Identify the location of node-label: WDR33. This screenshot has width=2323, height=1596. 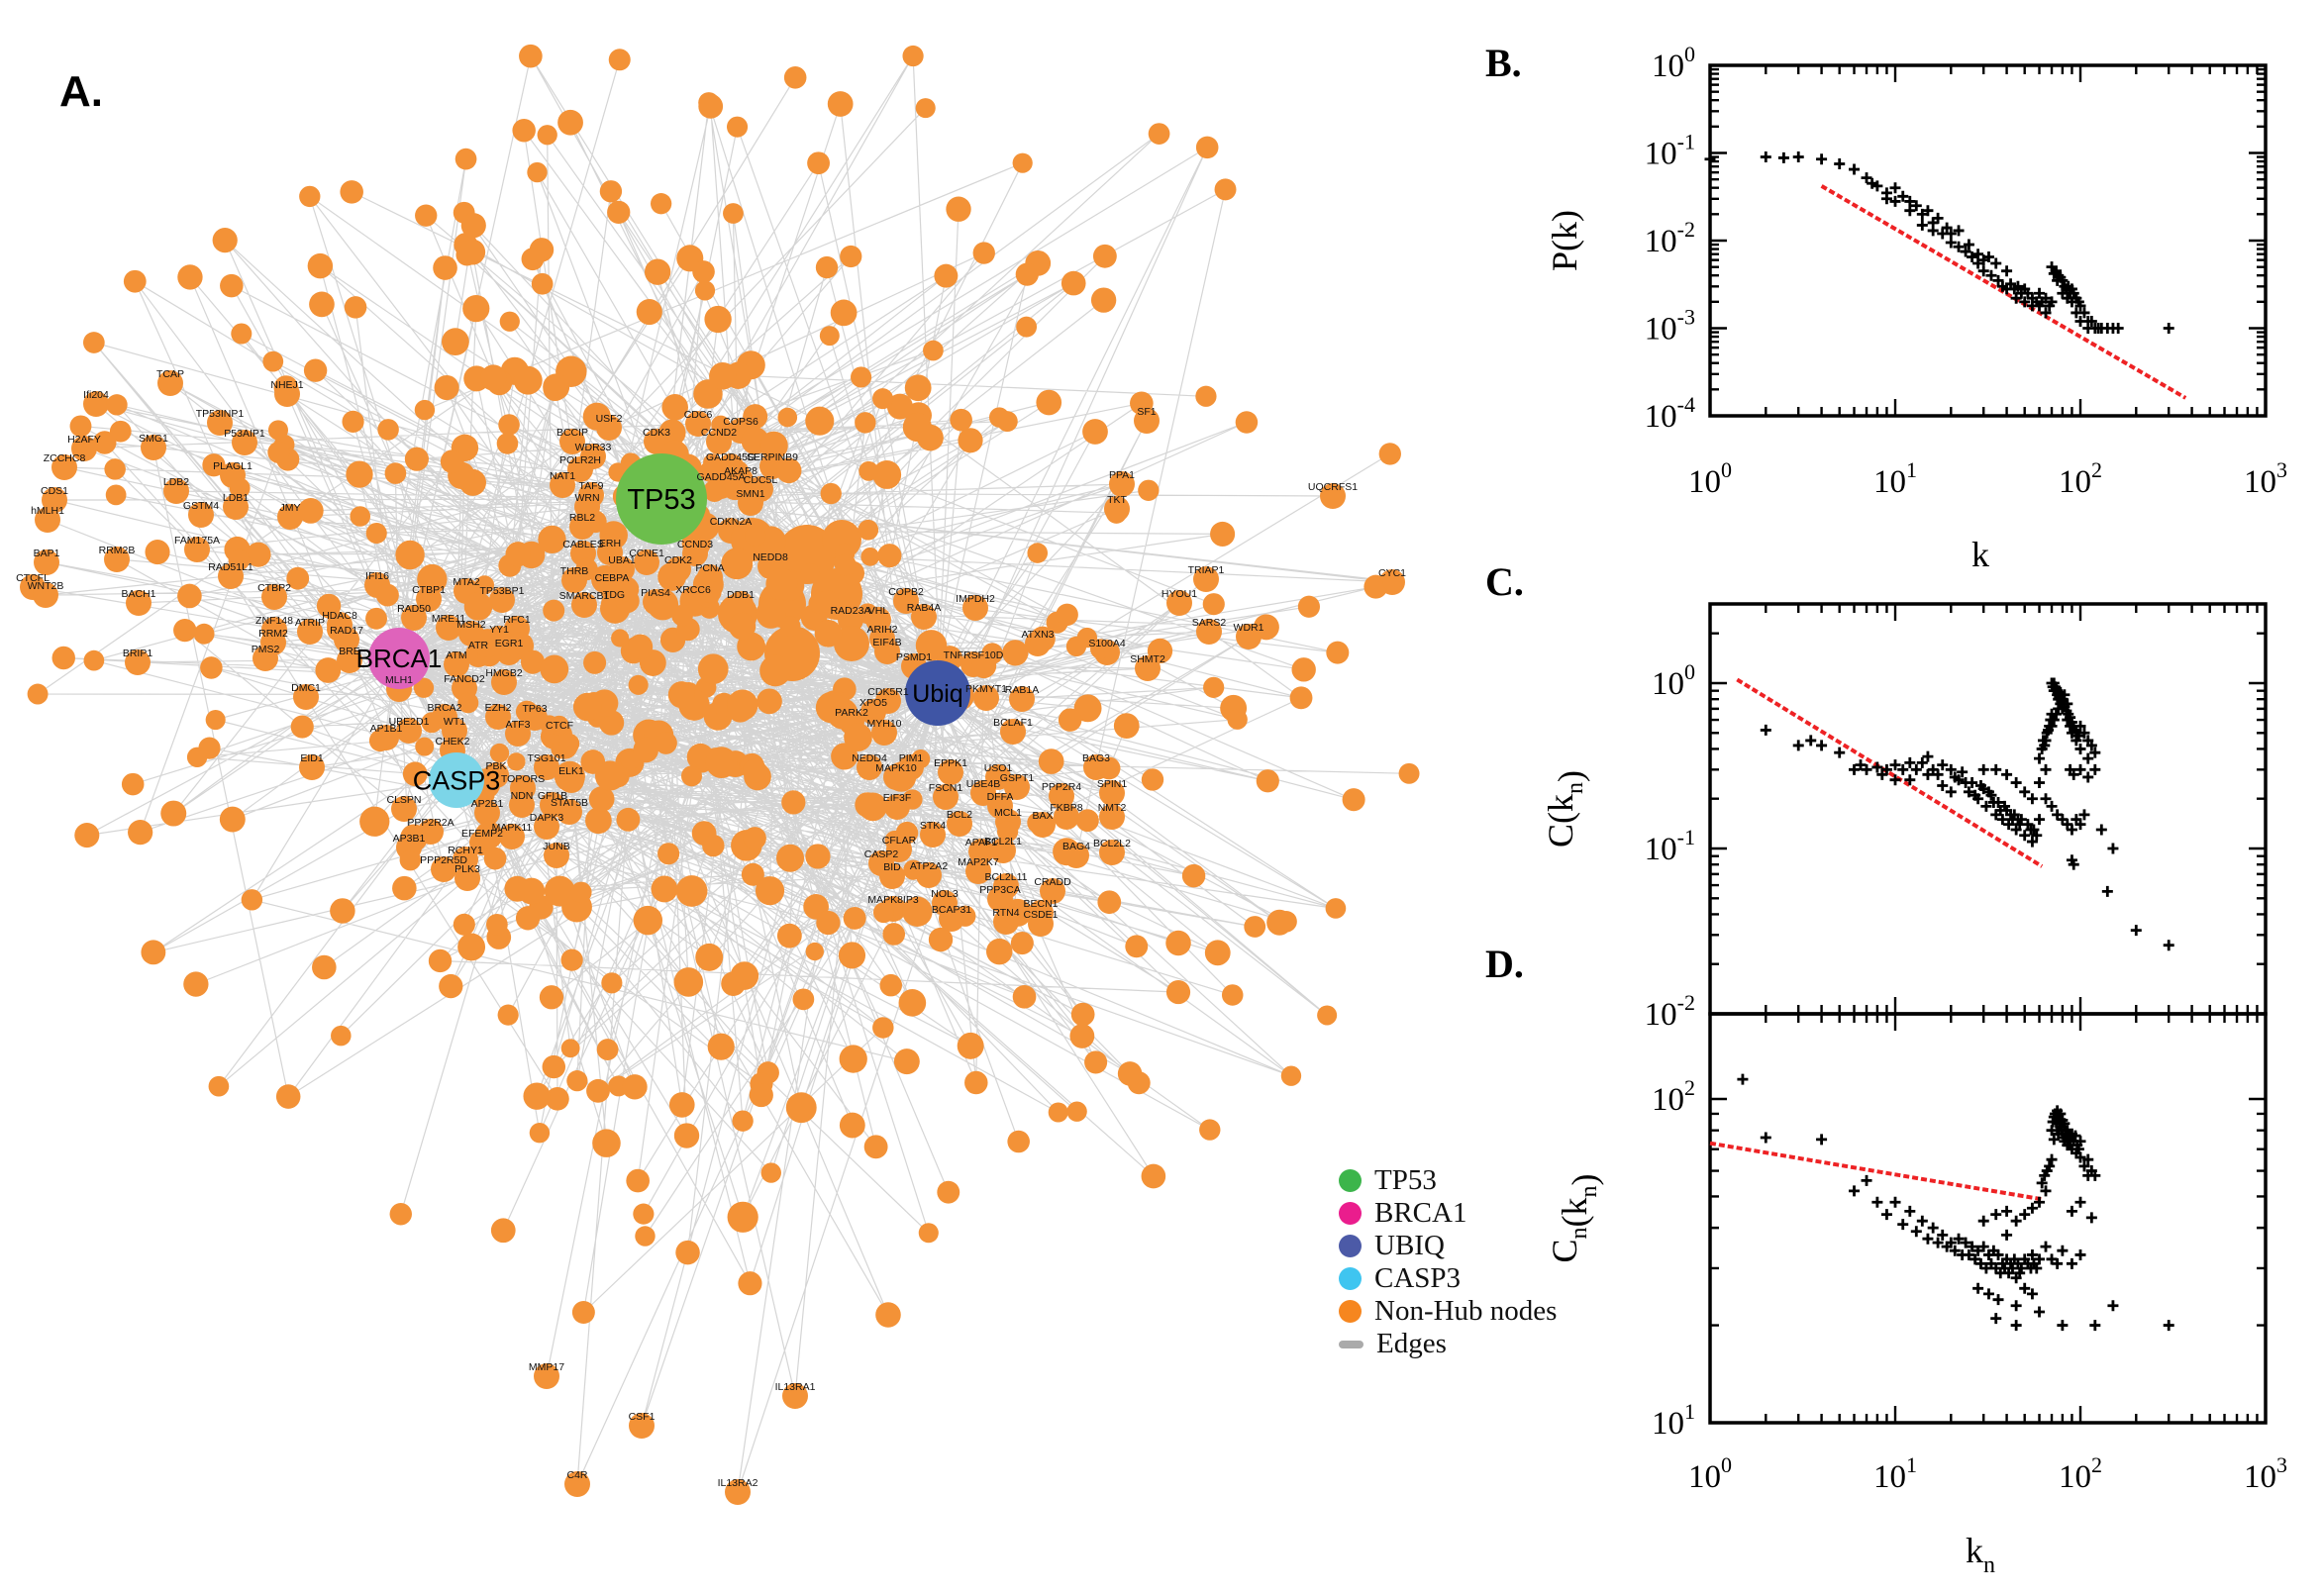
(593, 447).